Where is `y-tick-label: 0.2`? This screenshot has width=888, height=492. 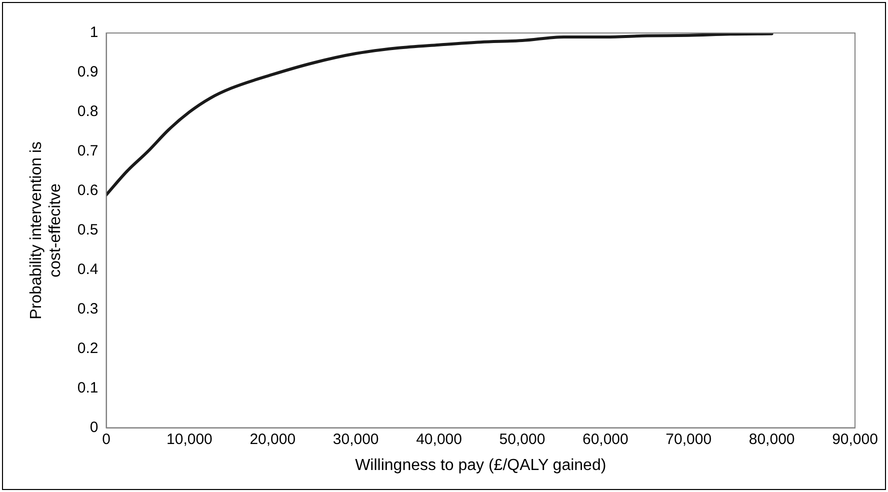 y-tick-label: 0.2 is located at coordinates (87, 348).